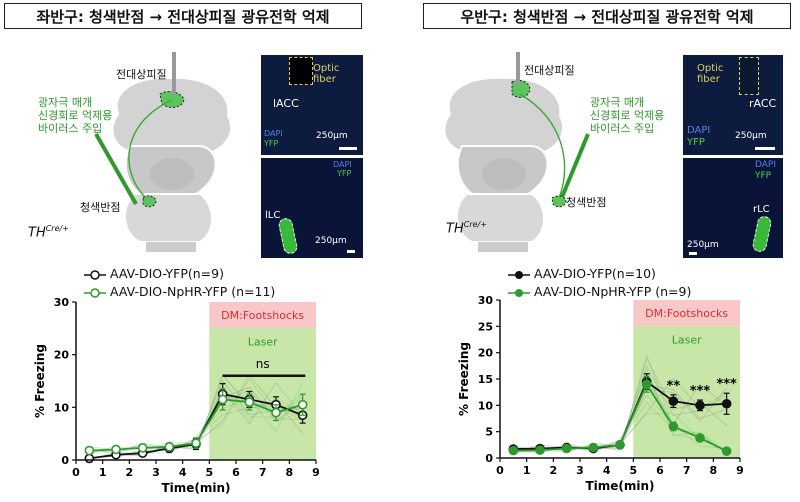  I want to click on right-virus-label: 광자극 매개 신경회로 억제용 바이러스 주입, so click(627, 115).